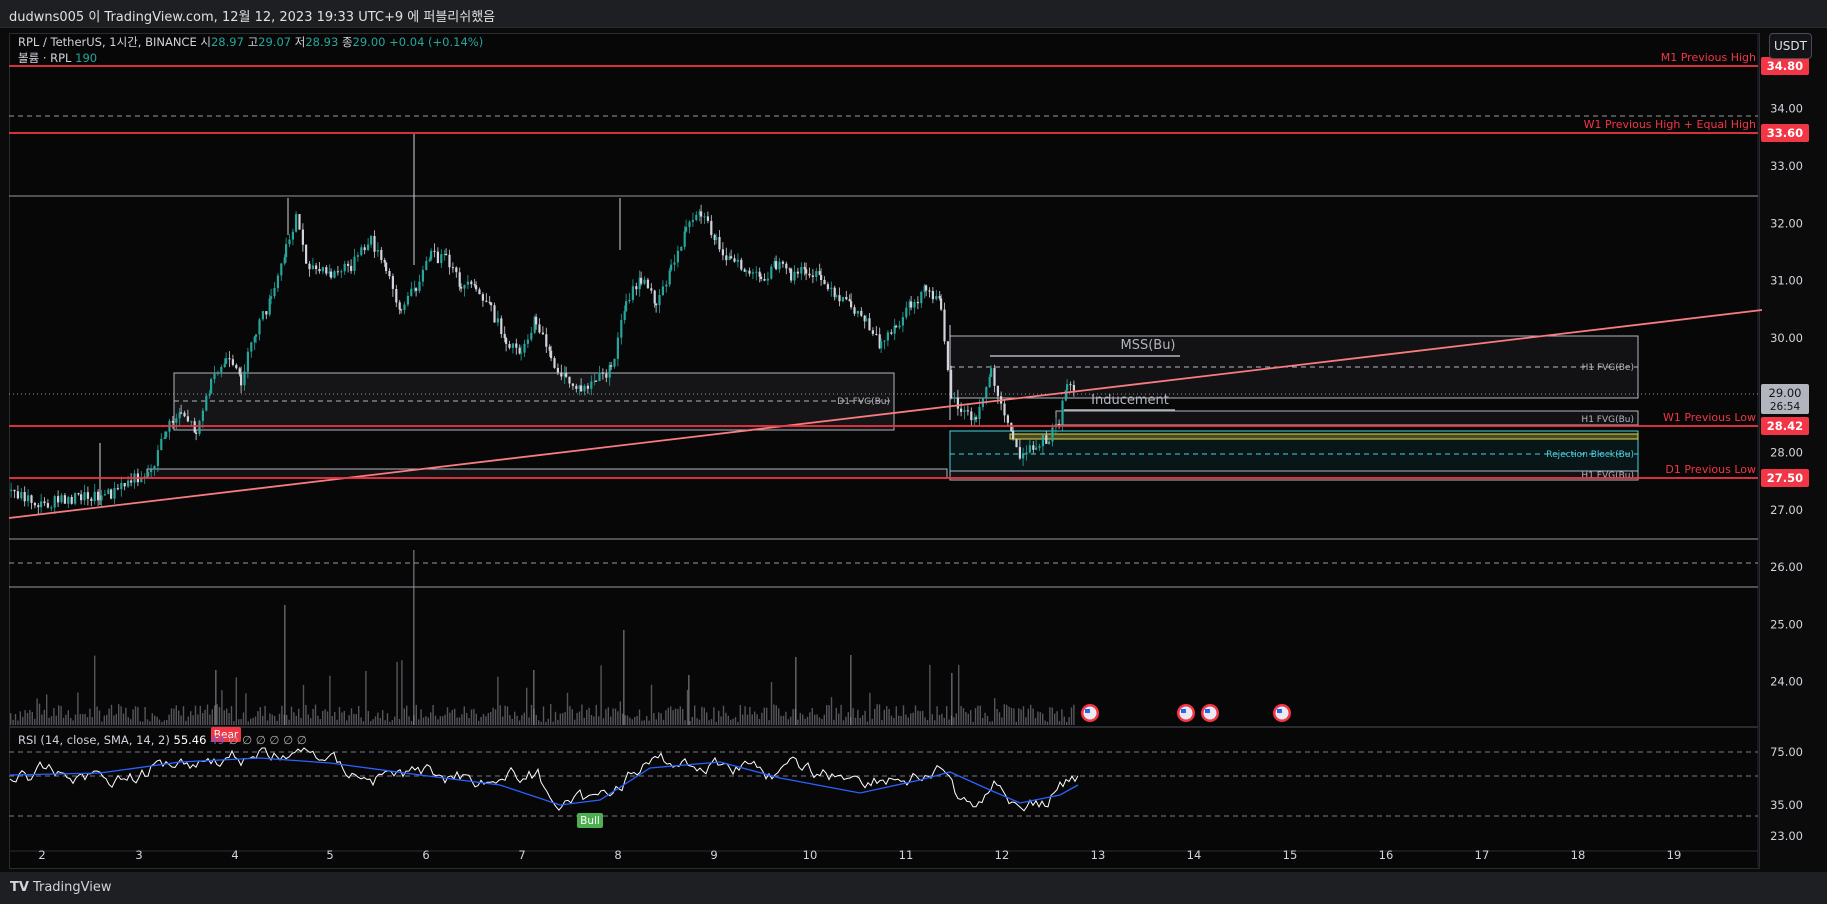 The height and width of the screenshot is (904, 1827). I want to click on price-tick: 27.00, so click(1786, 510).